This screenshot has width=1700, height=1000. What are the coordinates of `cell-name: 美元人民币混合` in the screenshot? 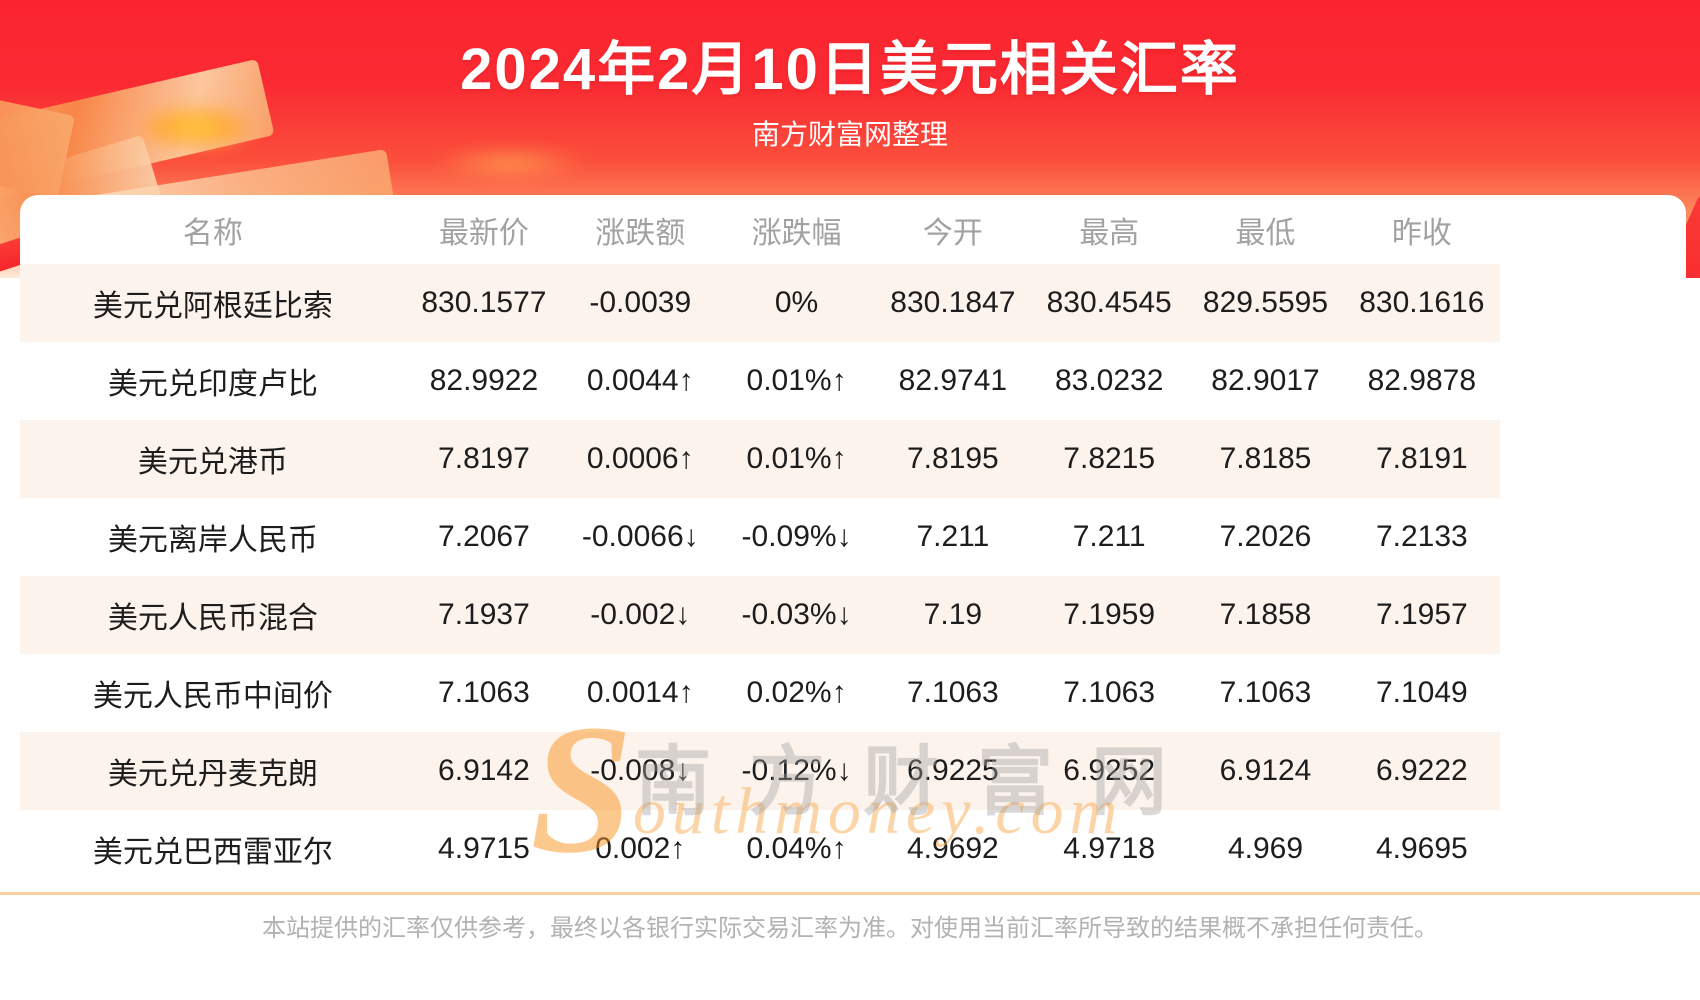 It's located at (213, 615).